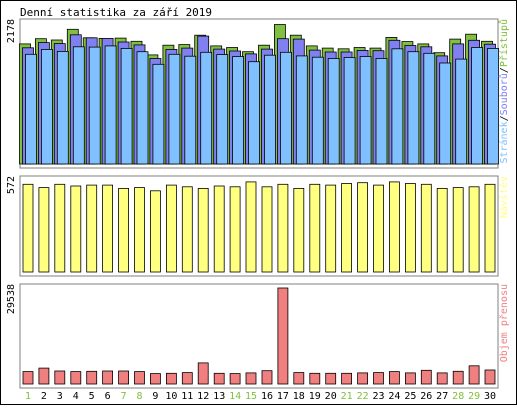 Image resolution: width=517 pixels, height=410 pixels. I want to click on x-tick-label: 27, so click(442, 396).